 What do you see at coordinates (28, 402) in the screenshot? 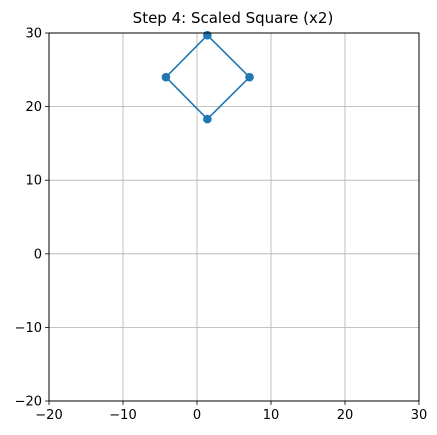
I see `y-tick-label: −20` at bounding box center [28, 402].